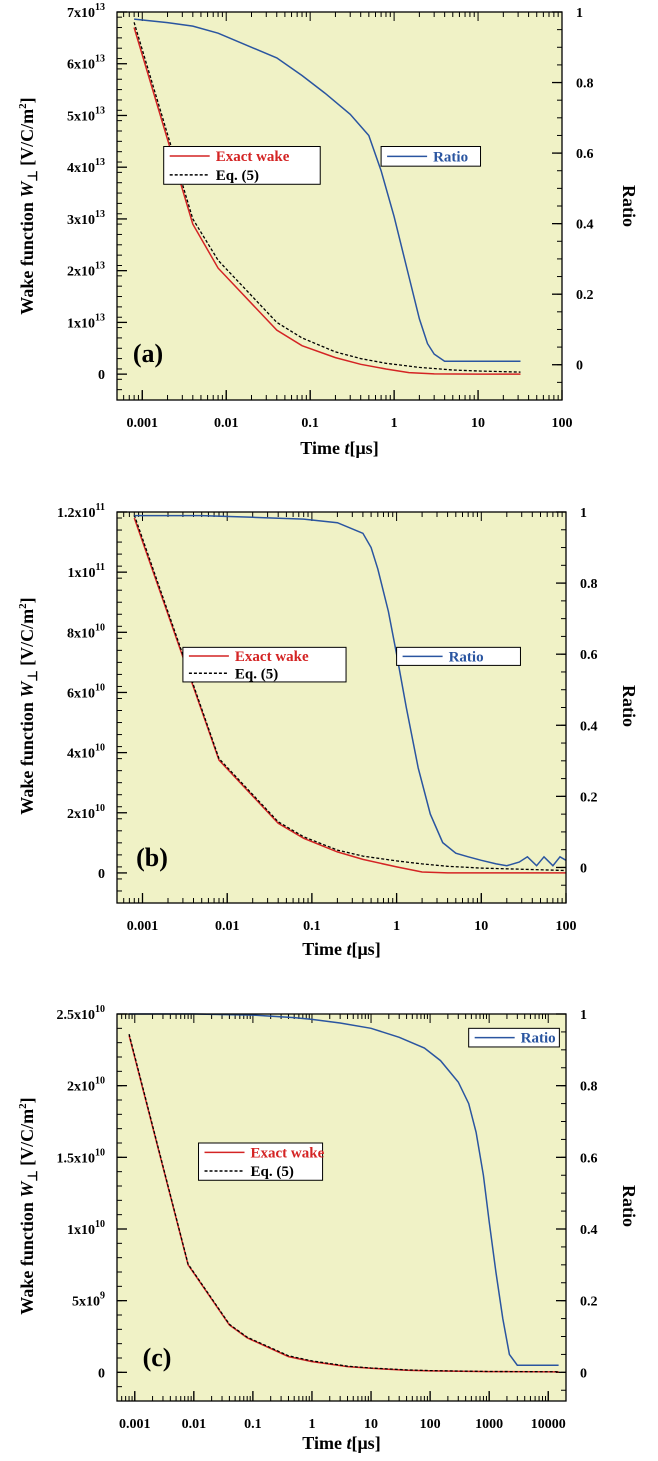  I want to click on y-tick-label: 5x10⁹, so click(88, 1300).